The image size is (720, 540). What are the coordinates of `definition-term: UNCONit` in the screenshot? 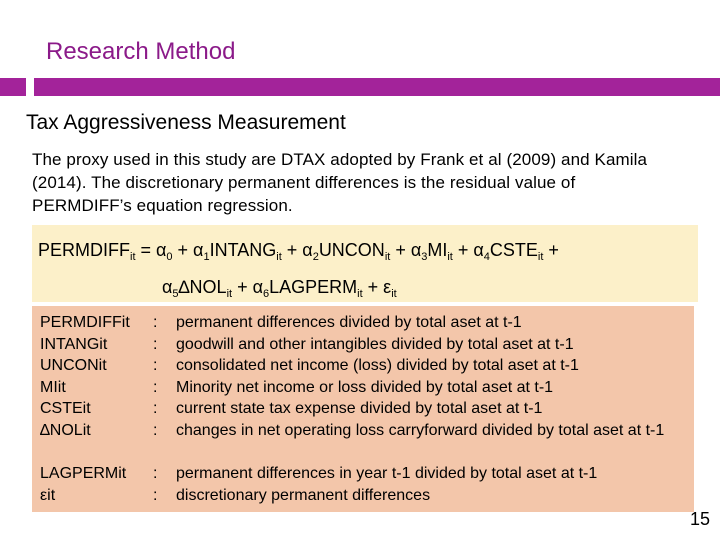 It's located at (73, 366).